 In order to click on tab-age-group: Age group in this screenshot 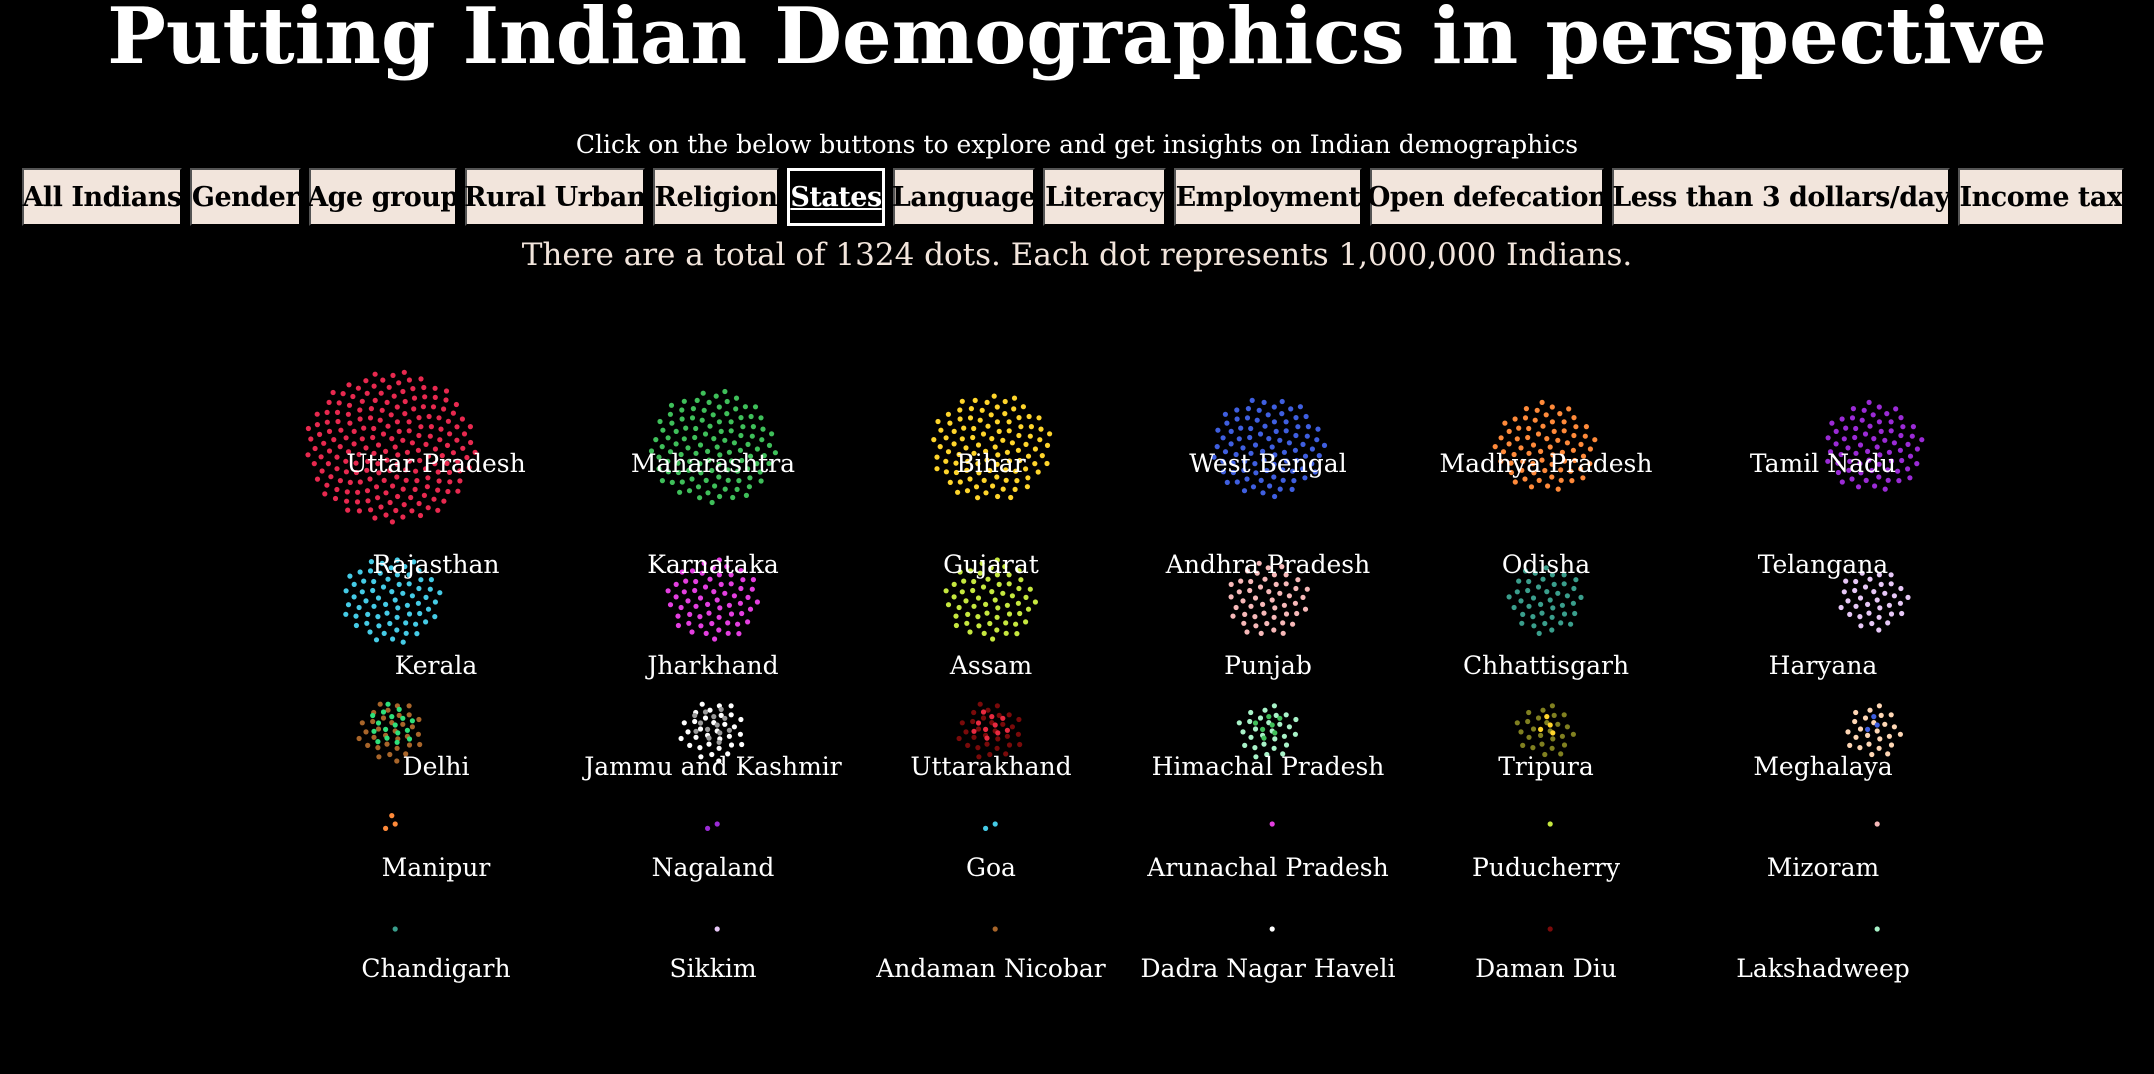, I will do `click(383, 197)`.